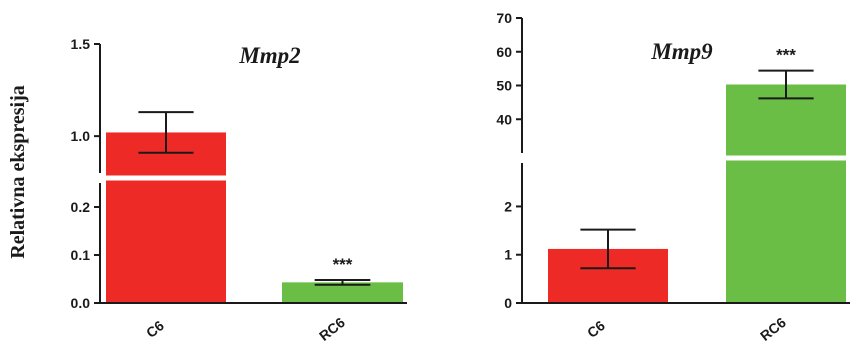 The image size is (860, 350). Describe the element at coordinates (81, 207) in the screenshot. I see `y-tick-label: 0.2` at that location.